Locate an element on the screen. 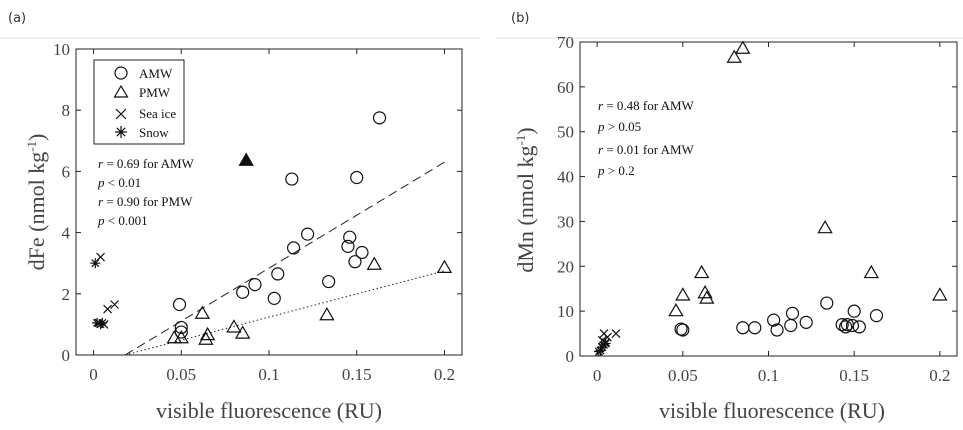 This screenshot has width=963, height=430. panel-a-annotation-2: p < 0.01 is located at coordinates (119, 182).